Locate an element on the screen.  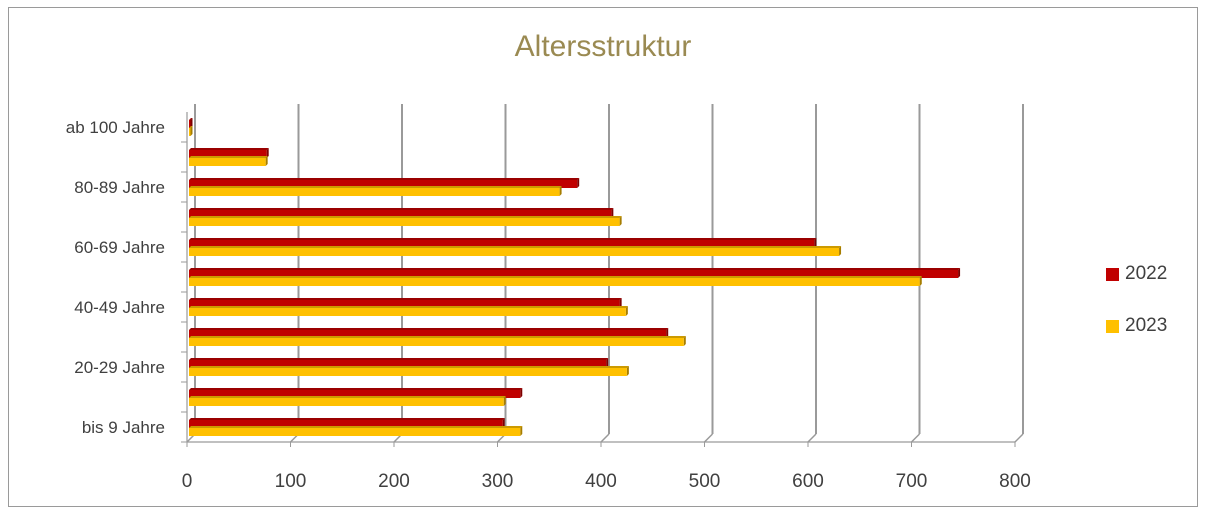
x-tick-label: 200 is located at coordinates (394, 481).